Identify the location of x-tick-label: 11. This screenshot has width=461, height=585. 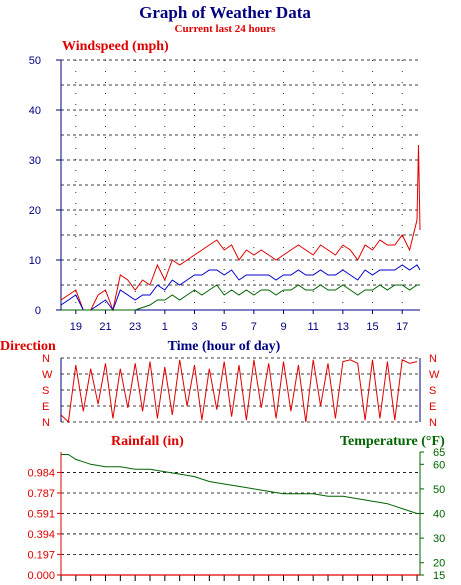
(312, 327).